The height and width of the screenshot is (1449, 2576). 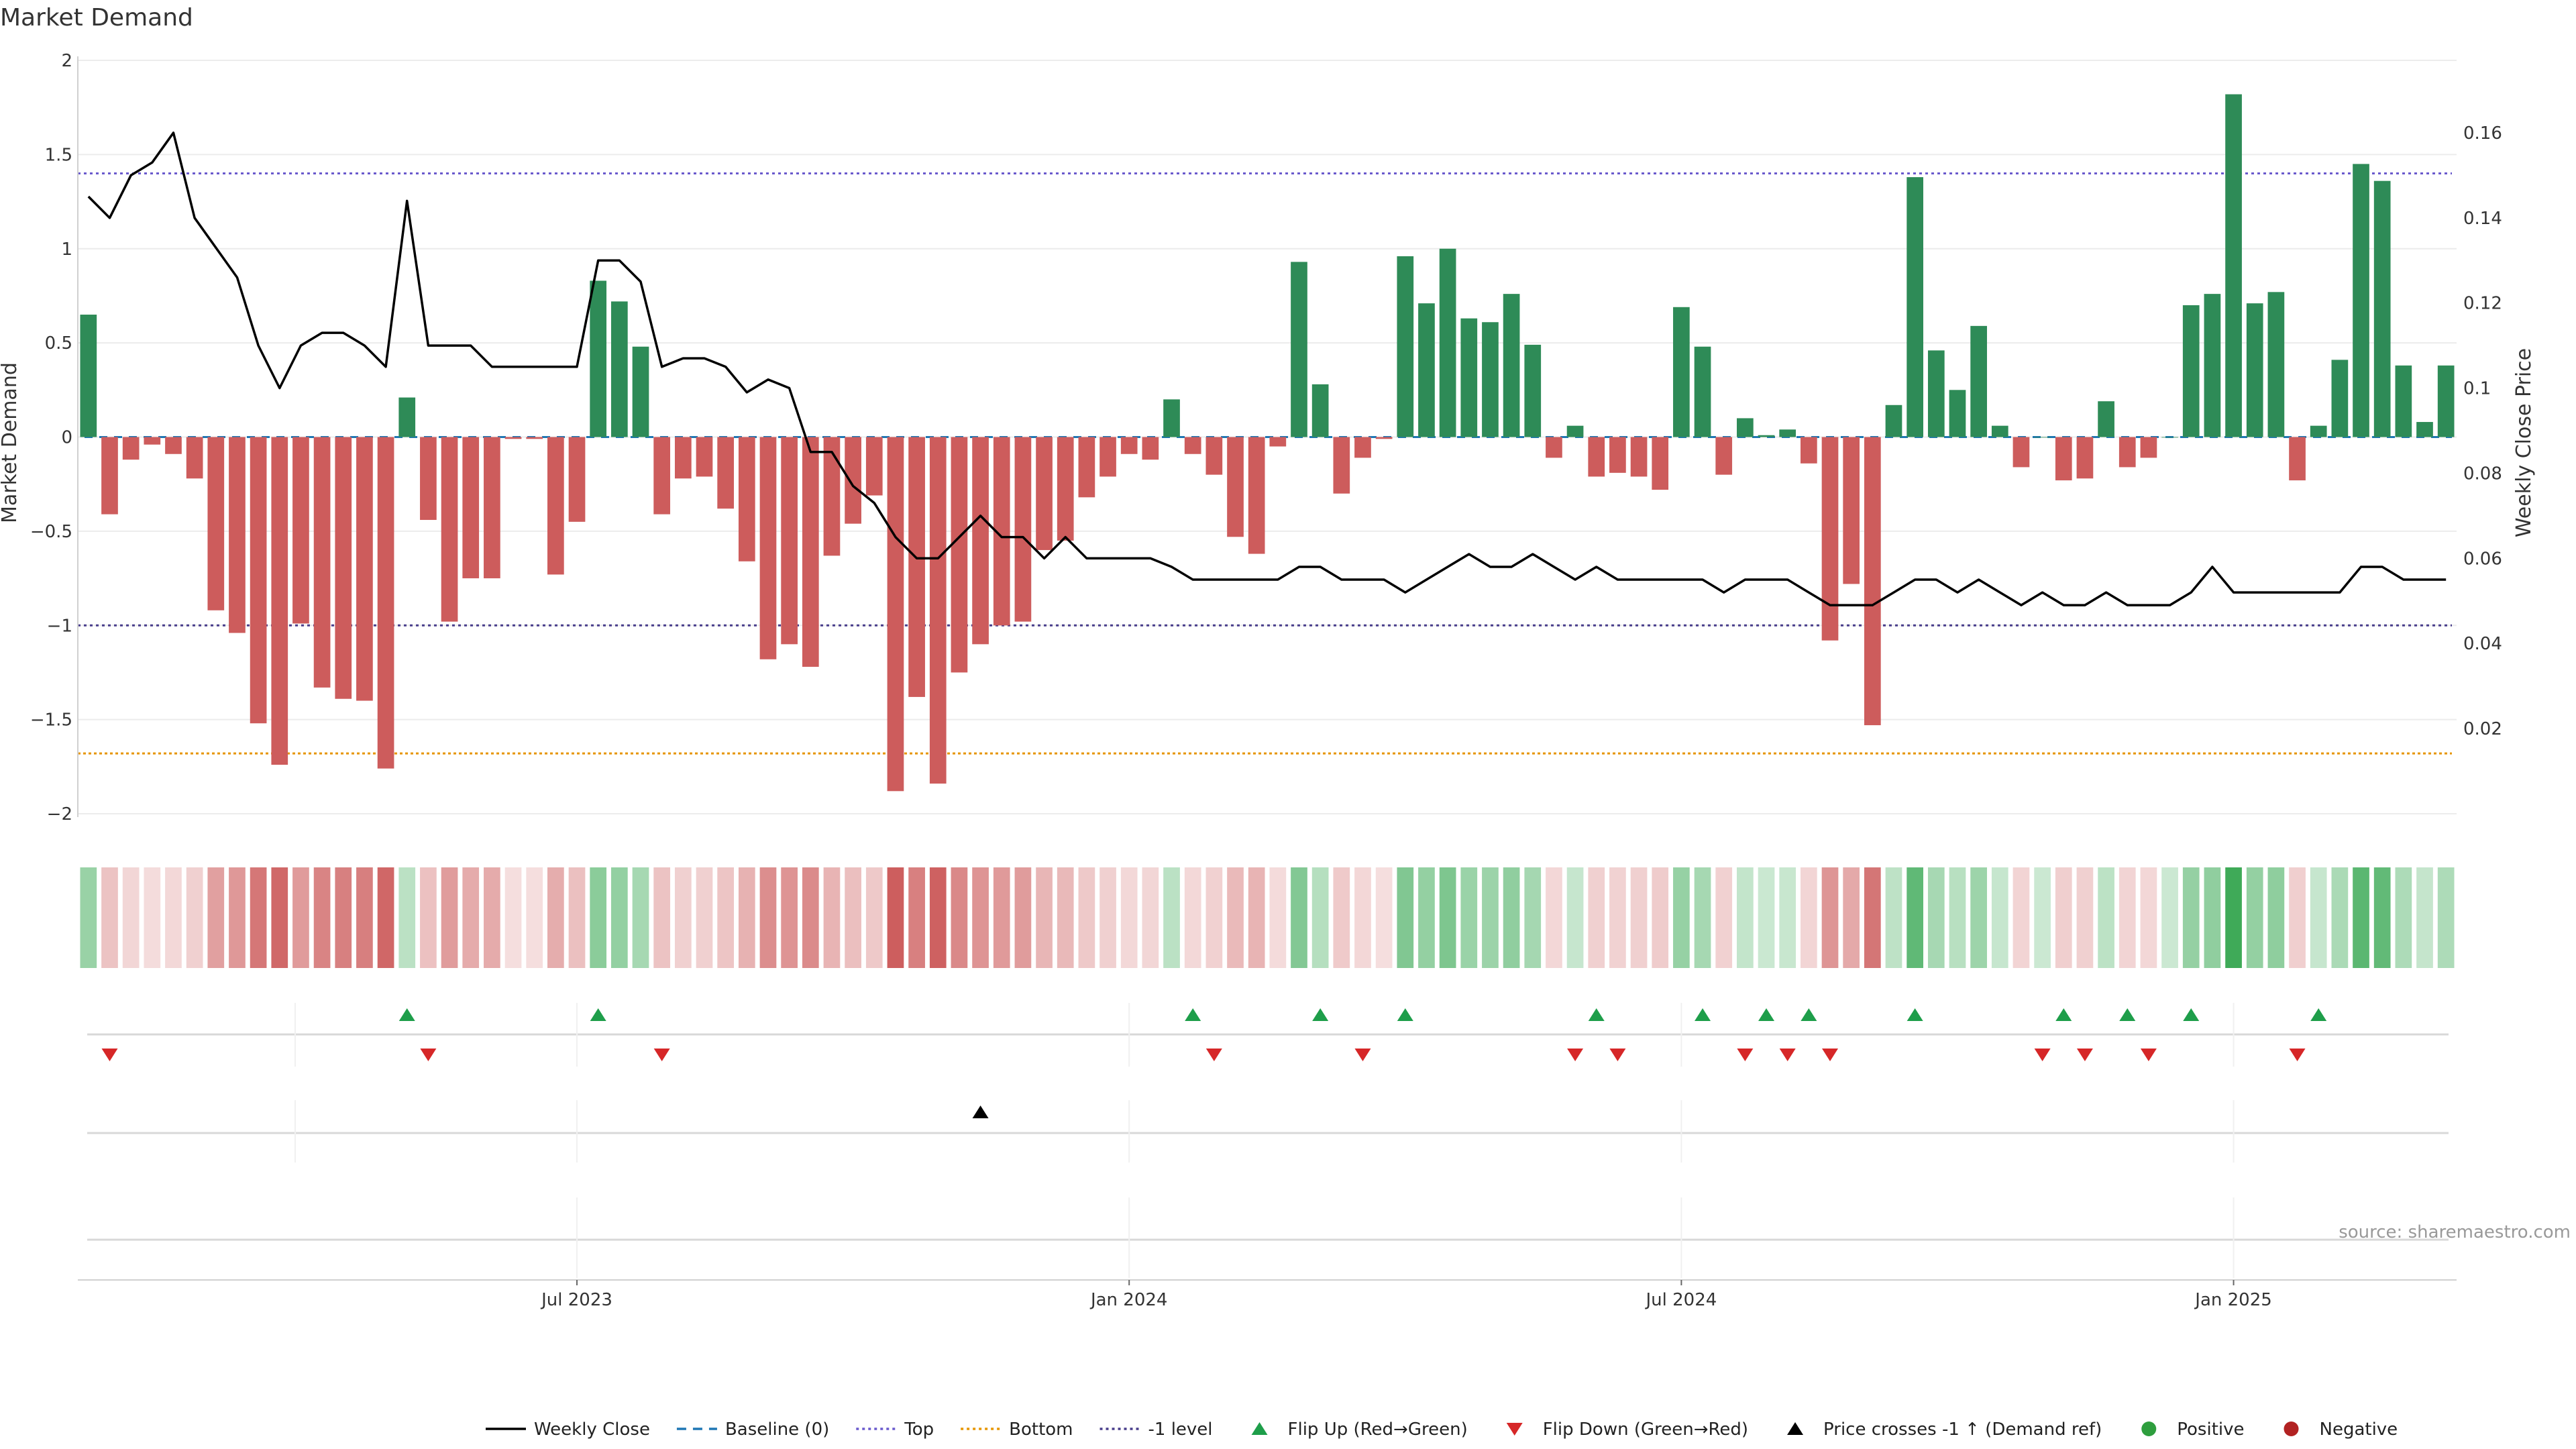 I want to click on y-tick-label: −2, so click(x=59, y=814).